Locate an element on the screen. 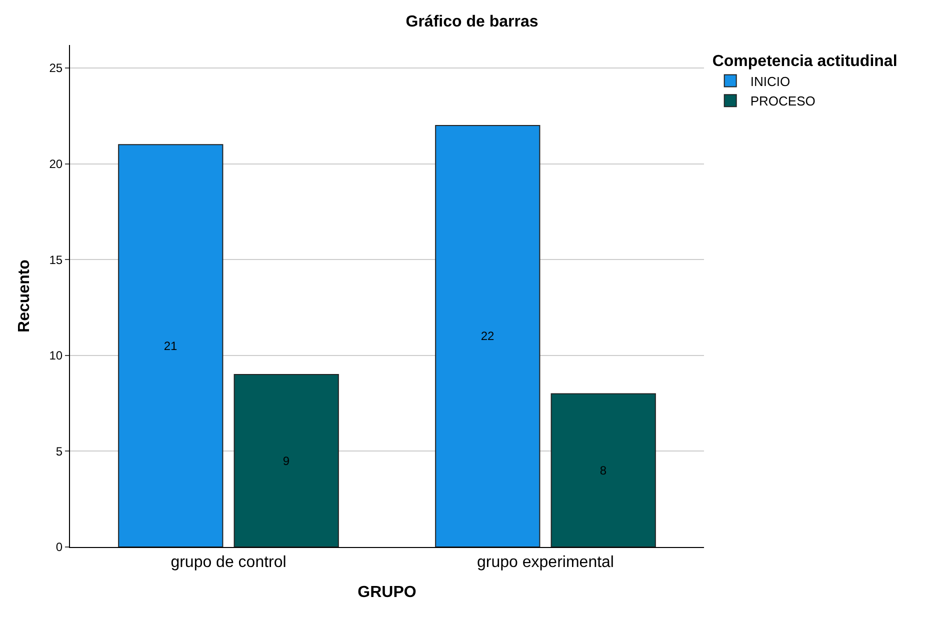 This screenshot has height=617, width=944. data-label: 8 is located at coordinates (603, 470).